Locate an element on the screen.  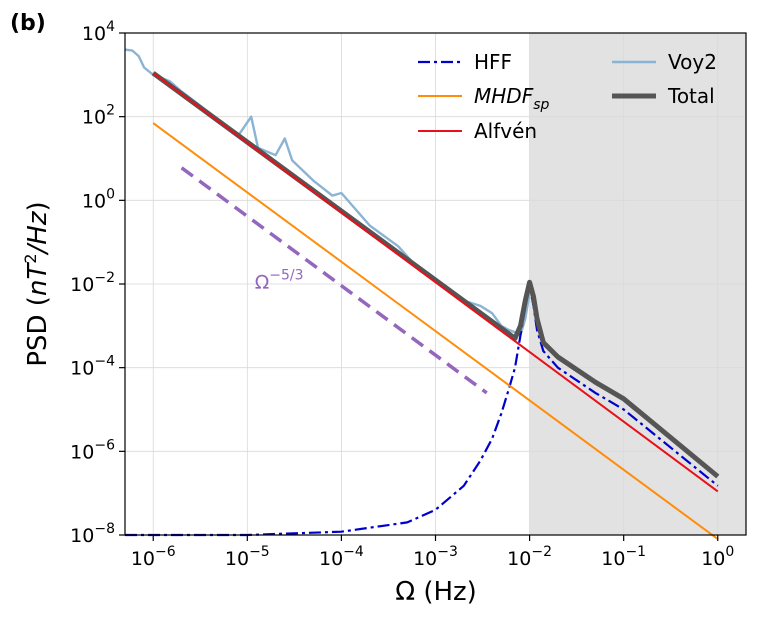
x-tick-label: 10⁻⁵ is located at coordinates (247, 557).